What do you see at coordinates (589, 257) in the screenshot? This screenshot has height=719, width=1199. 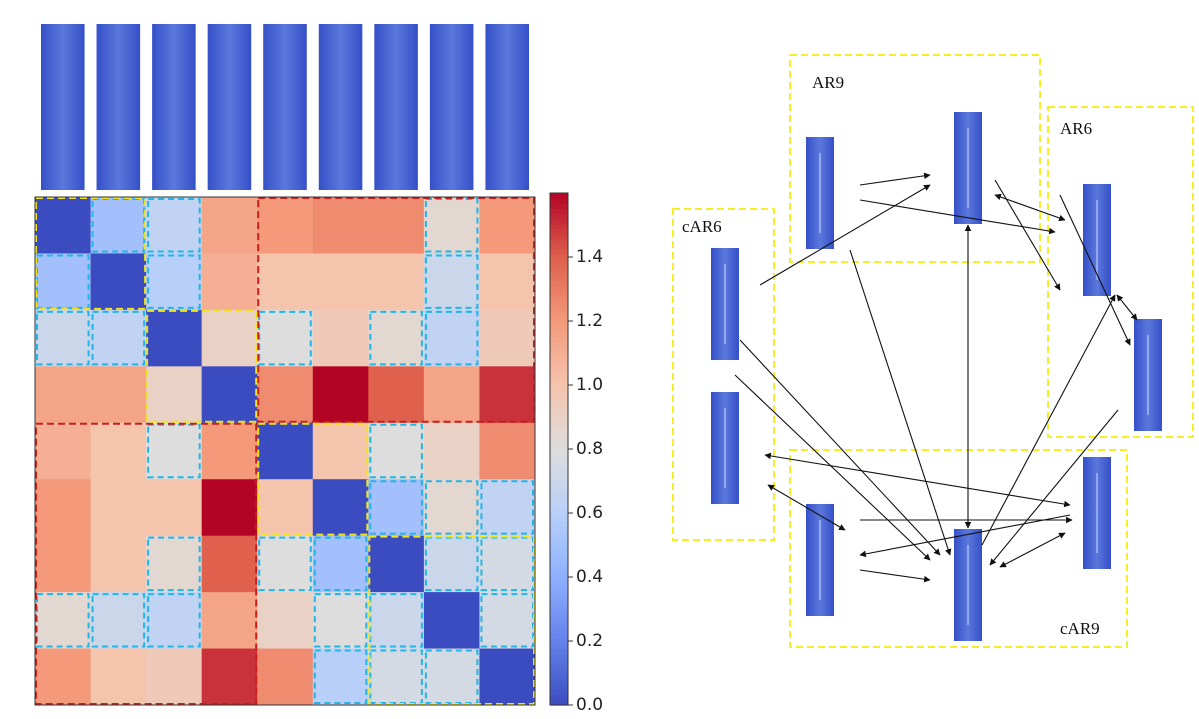 I see `colorbar-tick-label: 1.4` at bounding box center [589, 257].